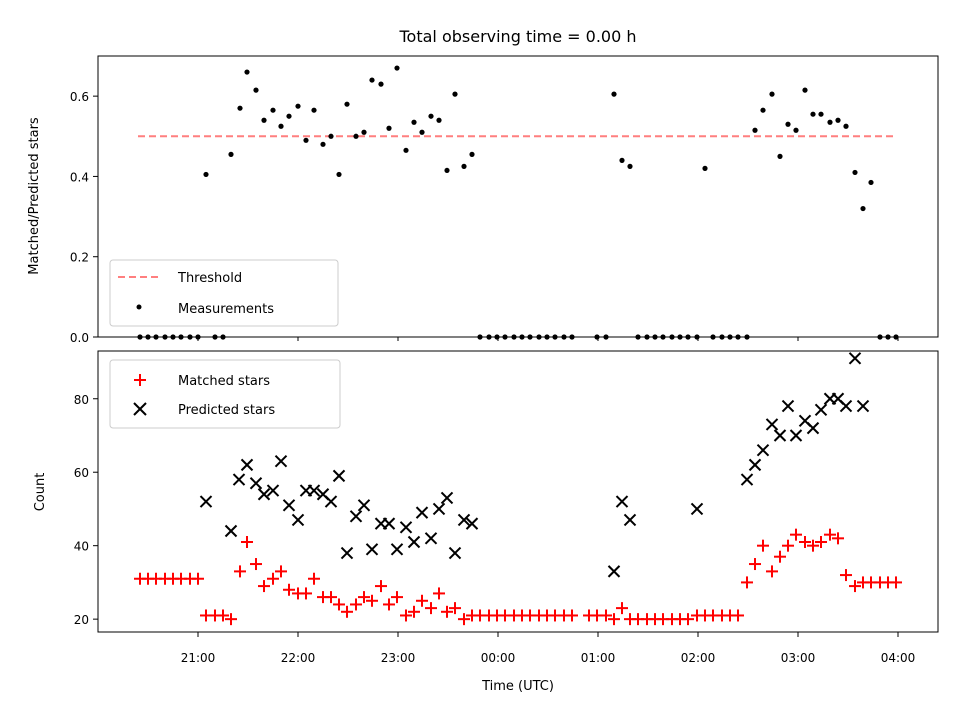 The height and width of the screenshot is (720, 960). Describe the element at coordinates (225, 394) in the screenshot. I see `bottom-legend-box` at that location.